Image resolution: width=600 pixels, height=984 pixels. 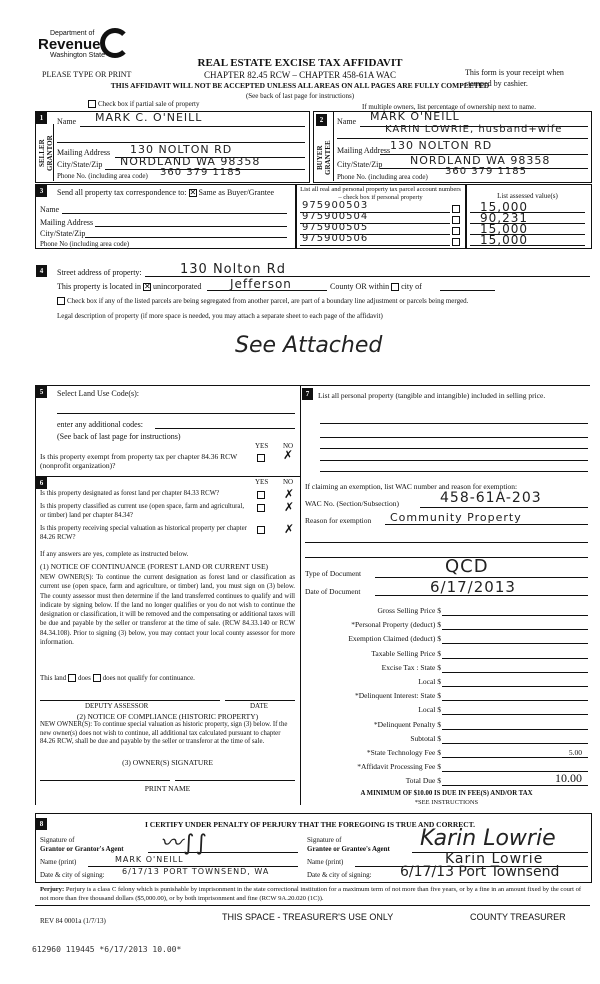 What do you see at coordinates (149, 117) in the screenshot?
I see `seller-name: MARK C. O'NEILL` at bounding box center [149, 117].